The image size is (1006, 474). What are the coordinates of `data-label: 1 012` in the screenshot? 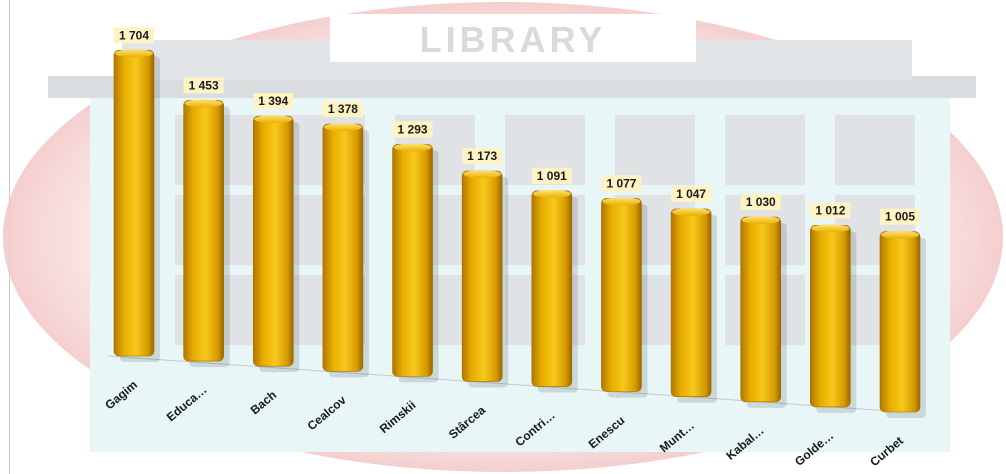 It's located at (830, 210).